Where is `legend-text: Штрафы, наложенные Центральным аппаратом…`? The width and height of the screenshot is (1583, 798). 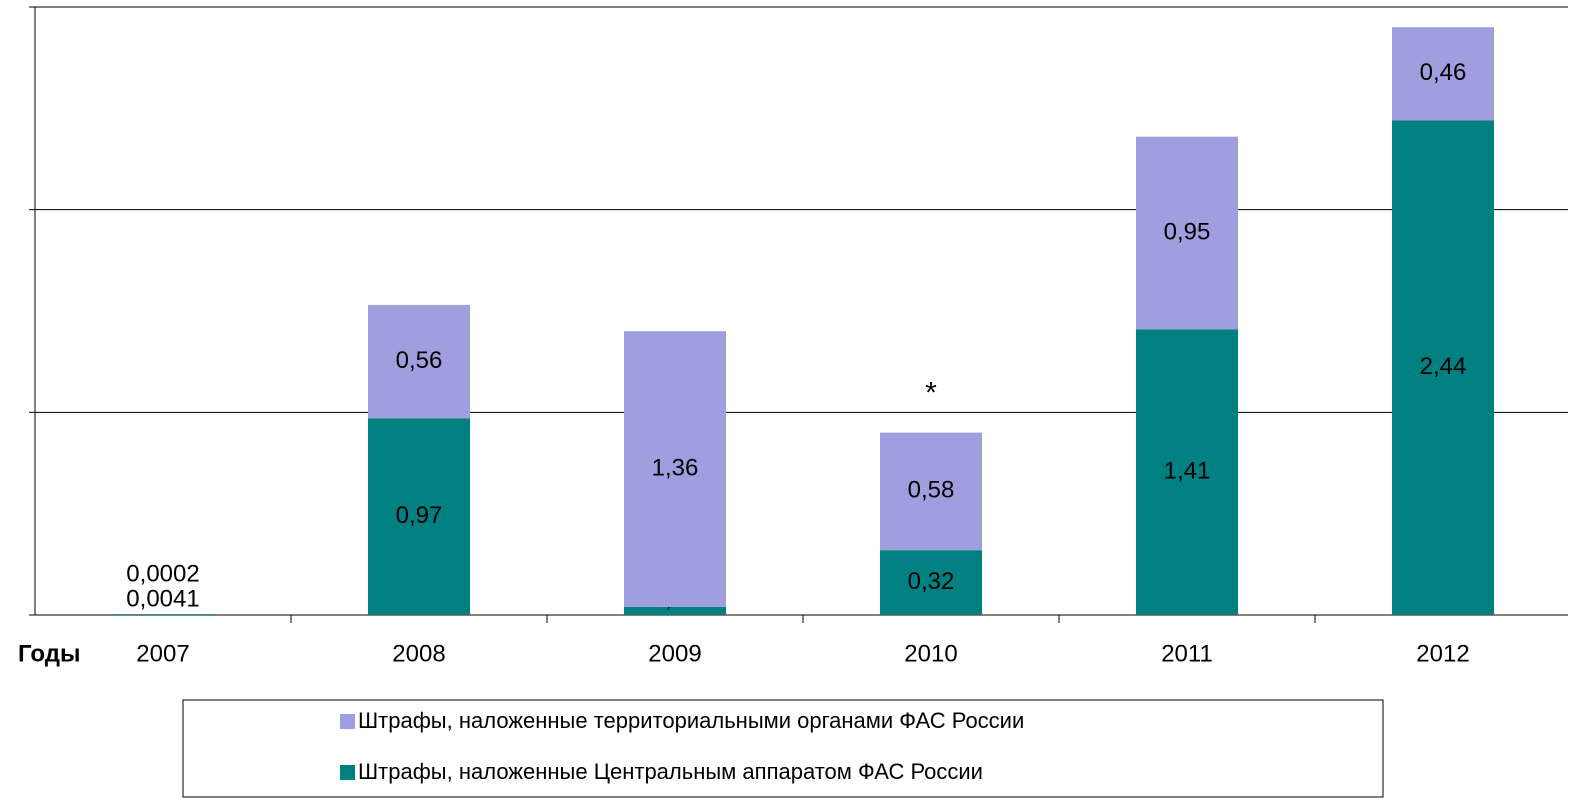
legend-text: Штрафы, наложенные Центральным аппаратом… is located at coordinates (670, 771).